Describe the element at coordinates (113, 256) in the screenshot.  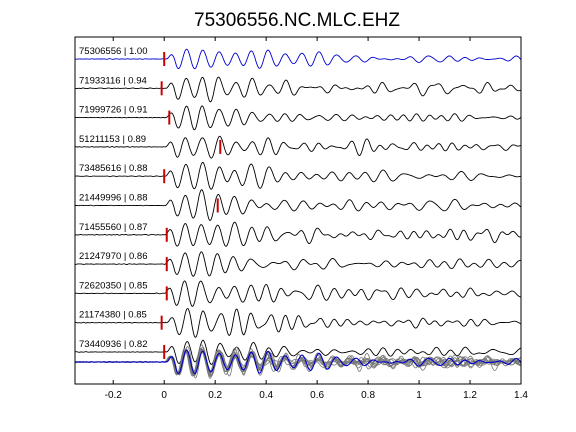
I see `trace-label: 21247970 | 0.86` at that location.